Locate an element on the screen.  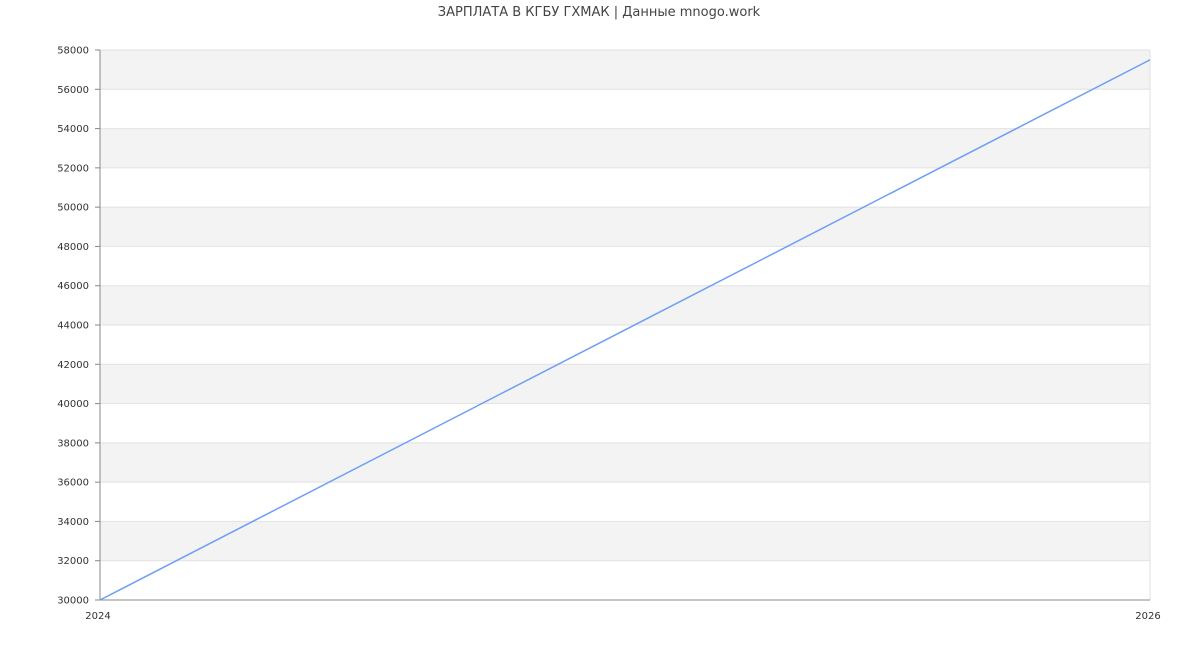
y-tick-label: 46000 is located at coordinates (73, 286).